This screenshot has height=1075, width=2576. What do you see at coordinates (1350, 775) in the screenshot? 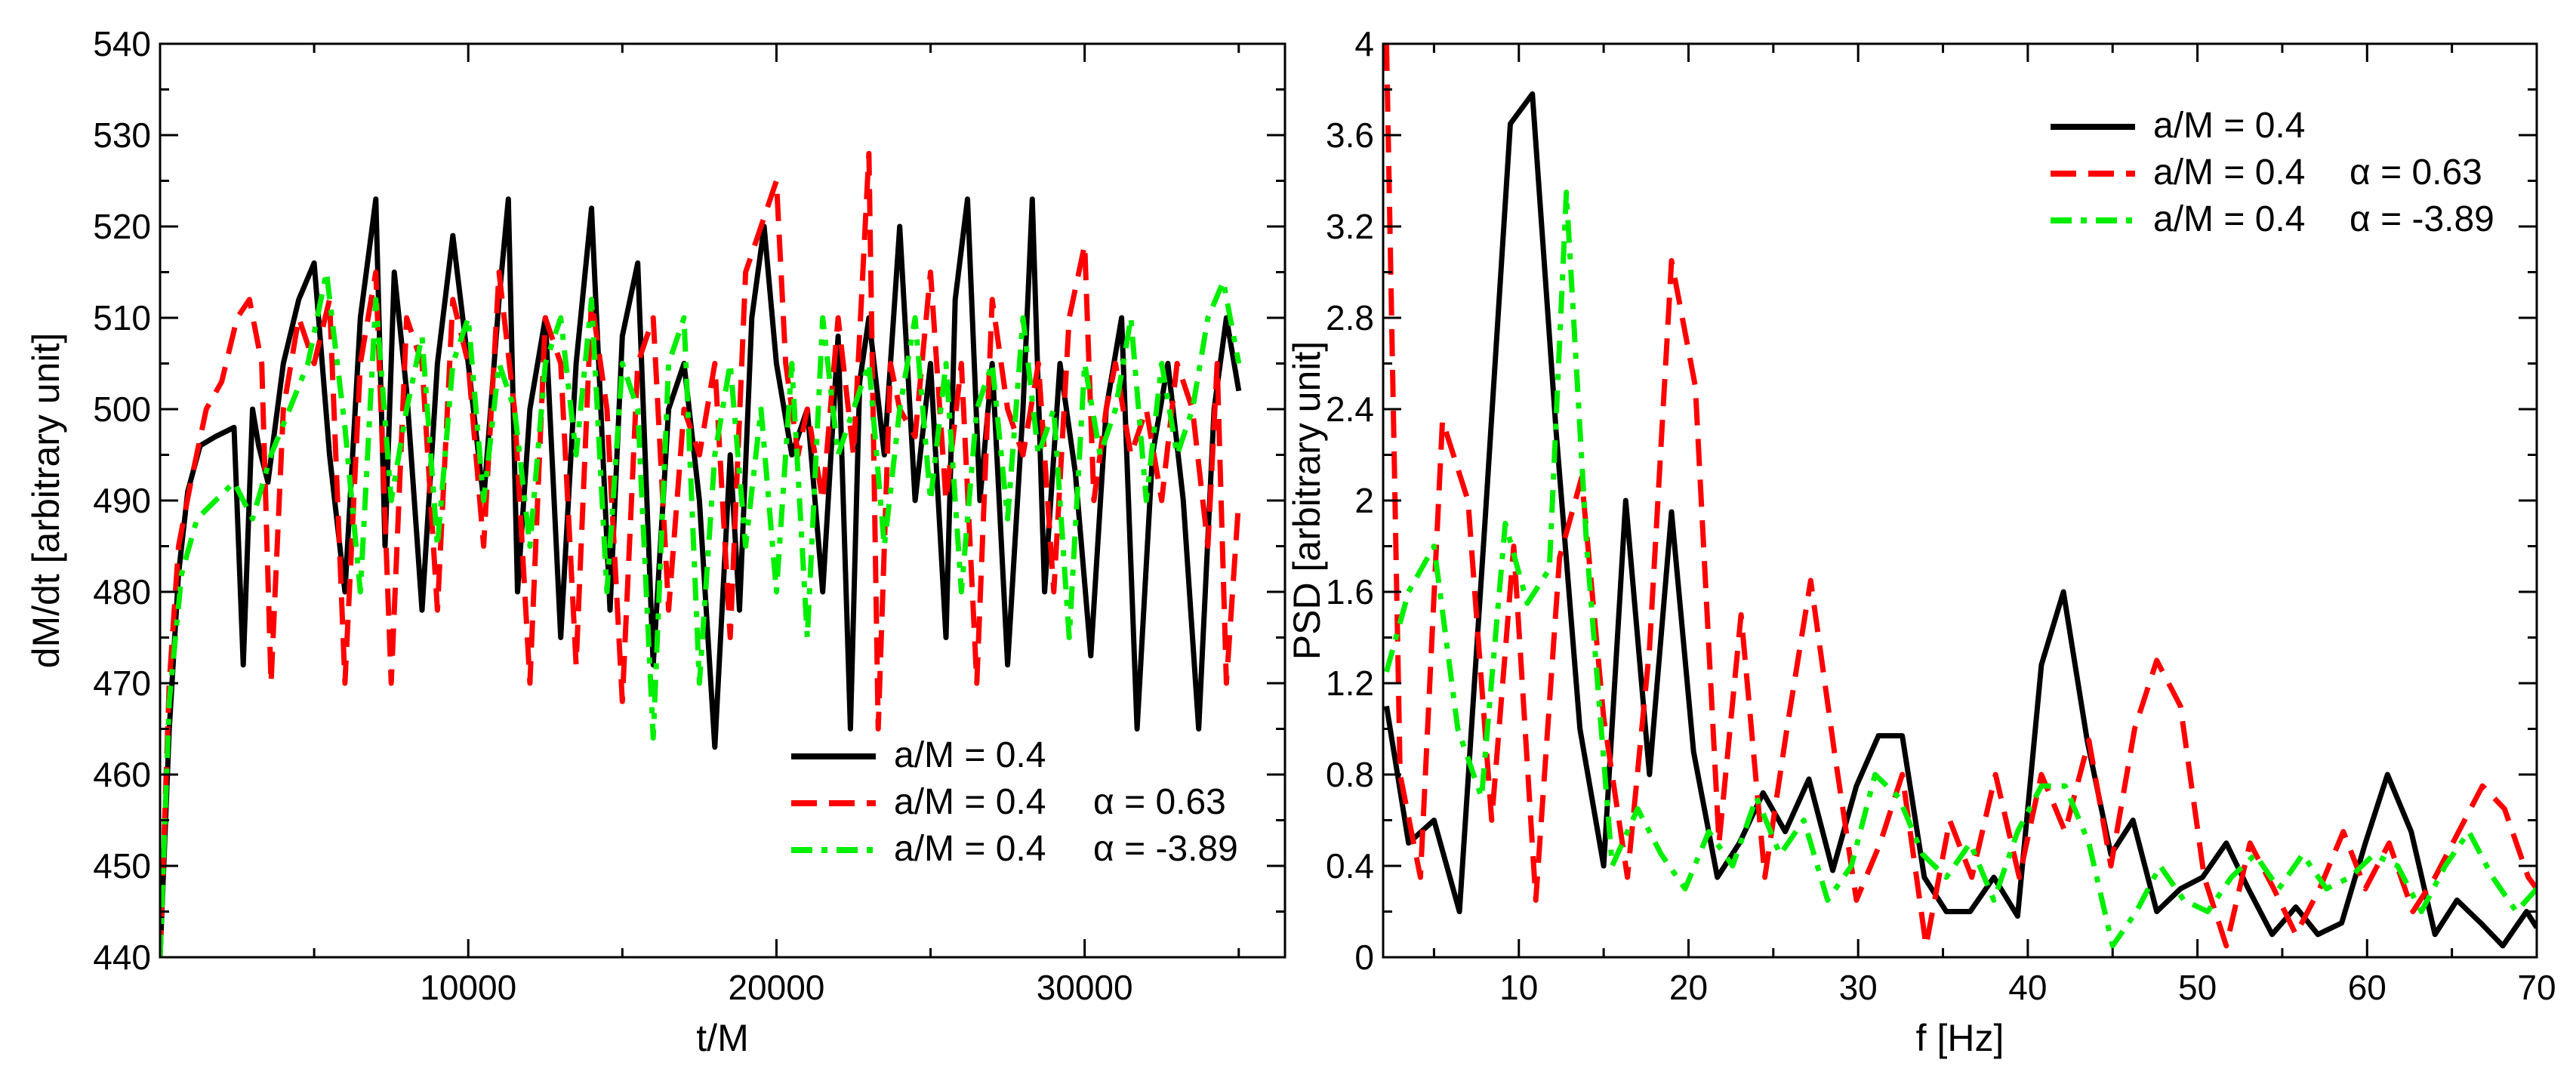
I see `y-tick-label: 0.8` at bounding box center [1350, 775].